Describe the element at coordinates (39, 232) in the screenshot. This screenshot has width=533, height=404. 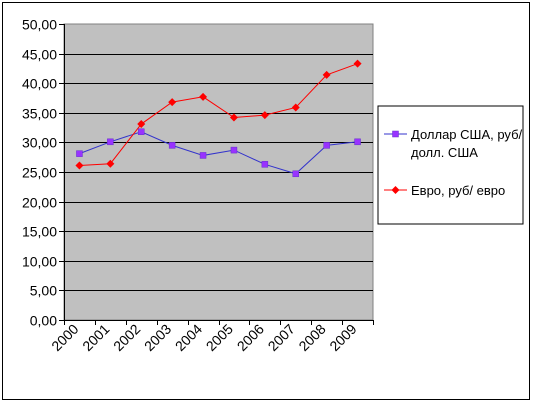
I see `y-tick-label: 15,00` at that location.